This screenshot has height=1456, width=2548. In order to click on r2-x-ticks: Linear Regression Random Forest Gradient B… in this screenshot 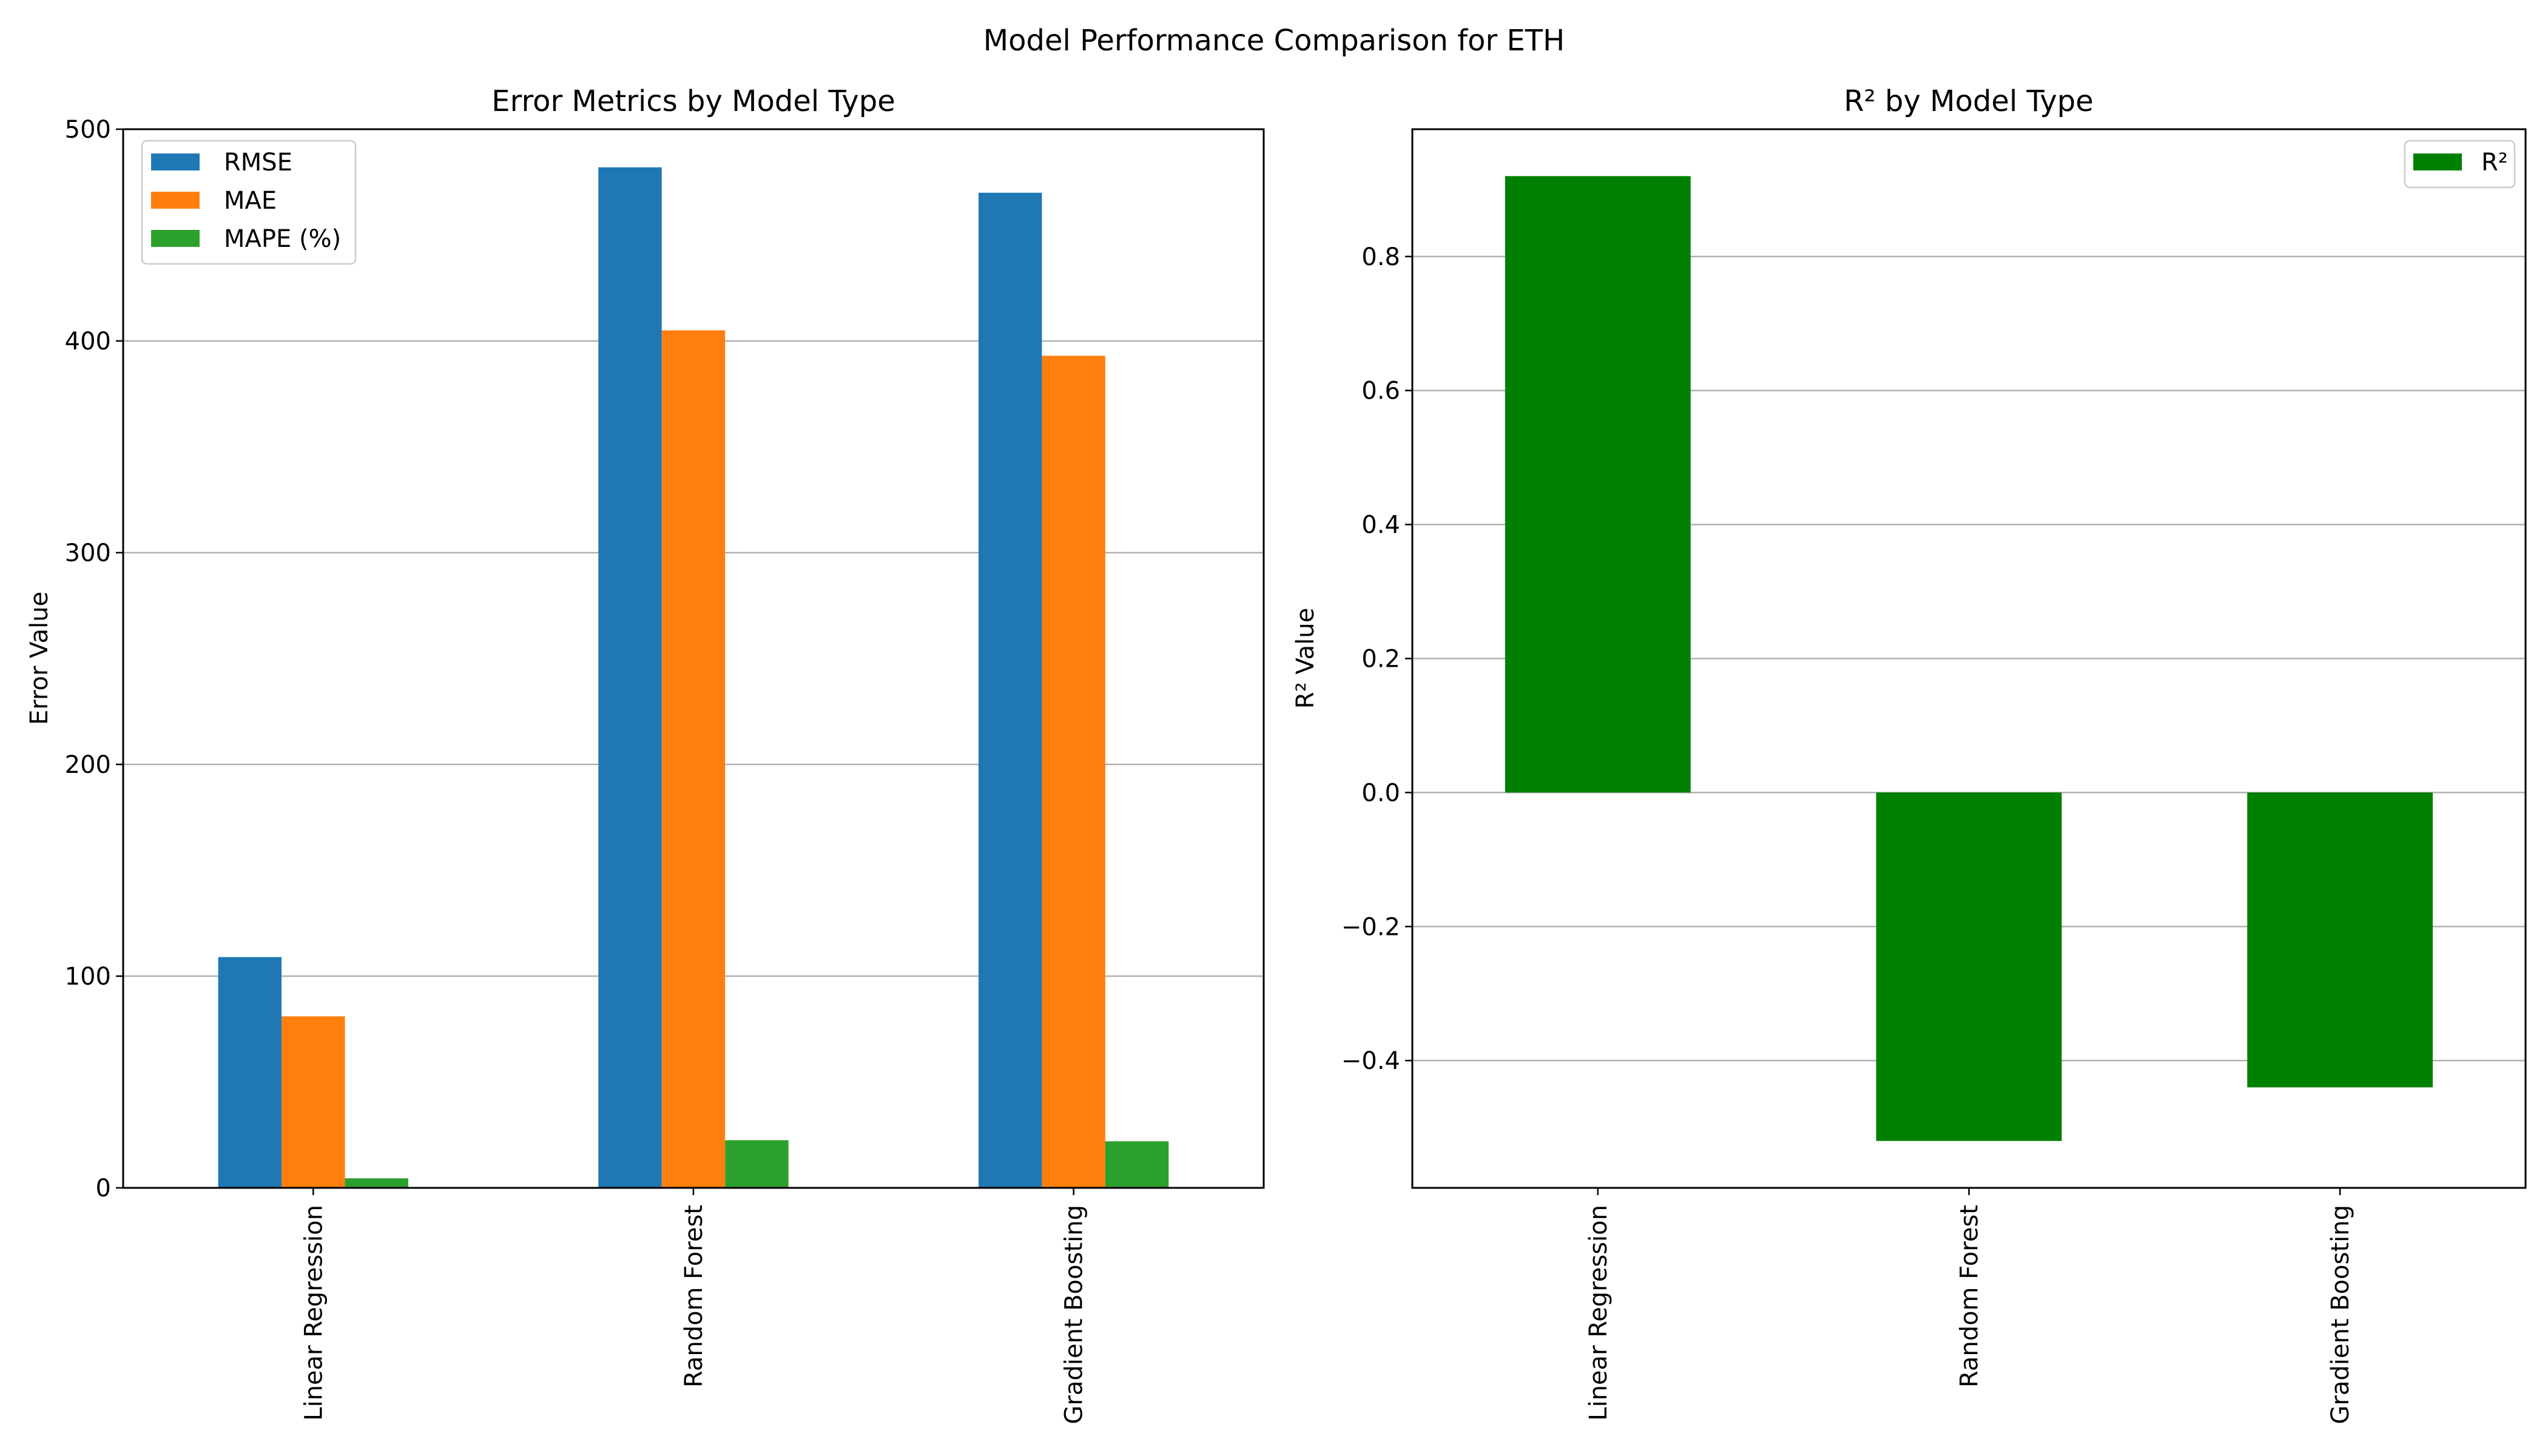, I will do `click(1969, 1306)`.